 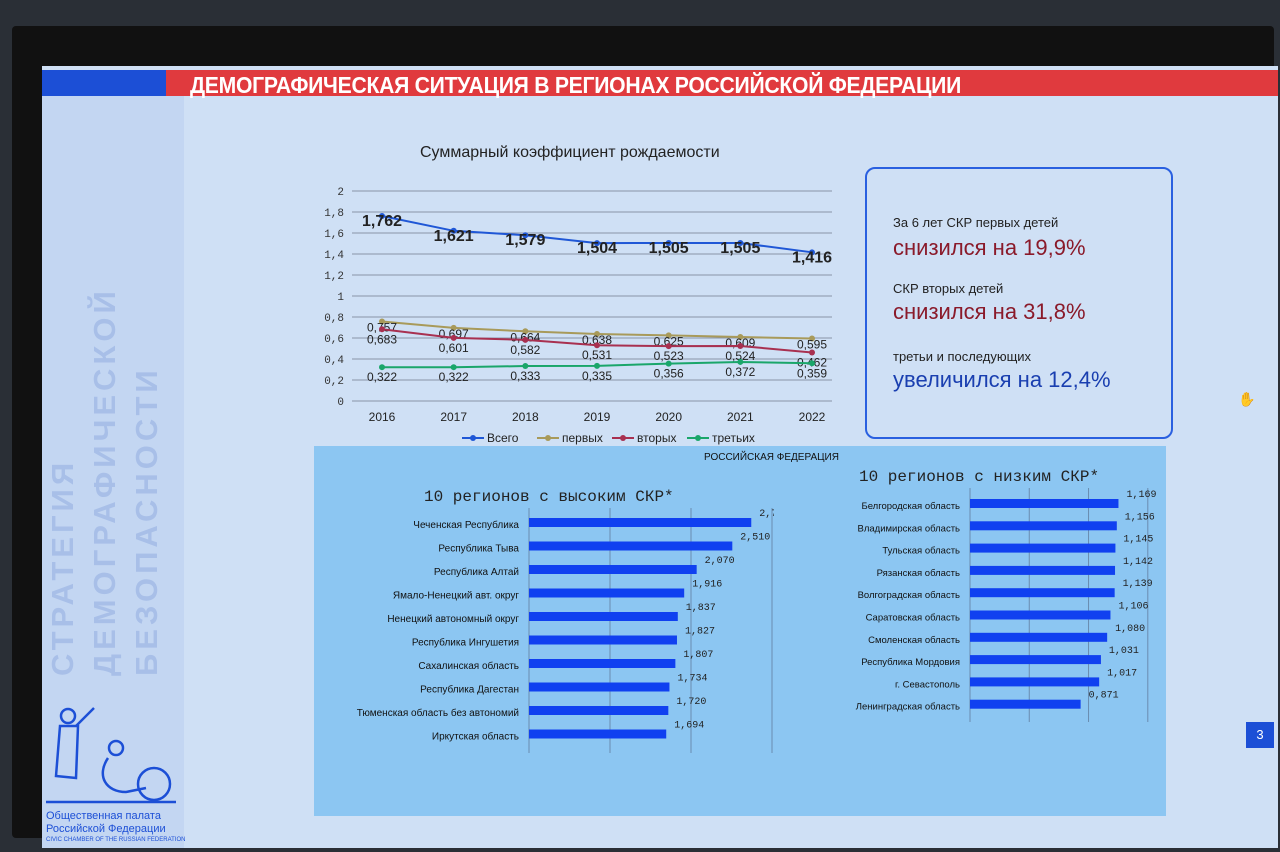 What do you see at coordinates (700, 632) in the screenshot?
I see `bar-value-label: 1,827` at bounding box center [700, 632].